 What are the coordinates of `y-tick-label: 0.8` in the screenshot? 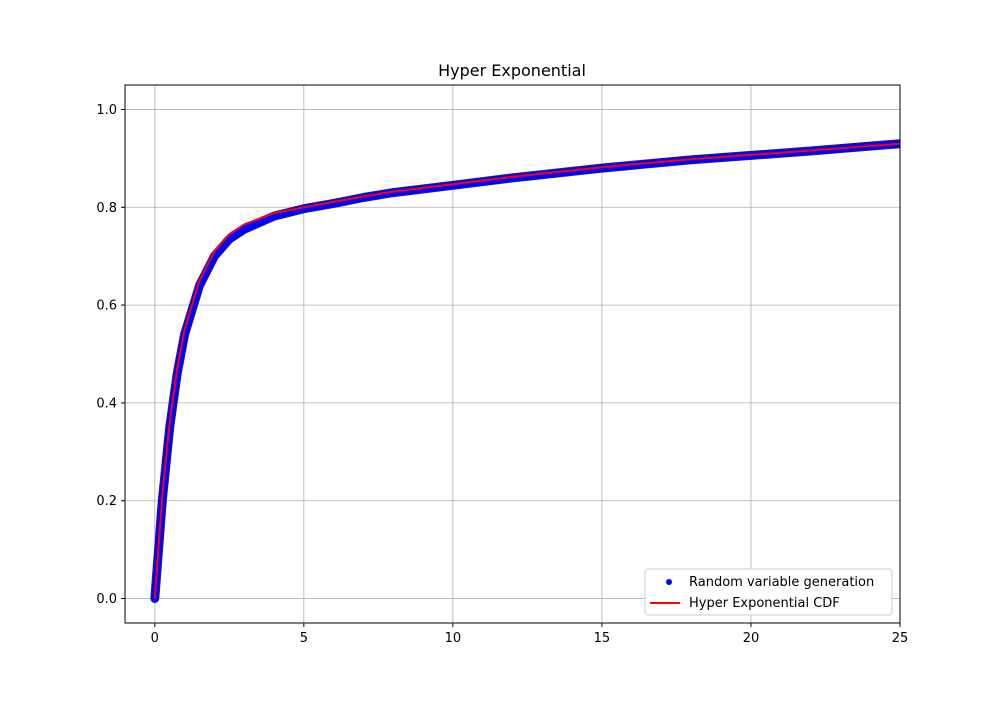 It's located at (106, 208).